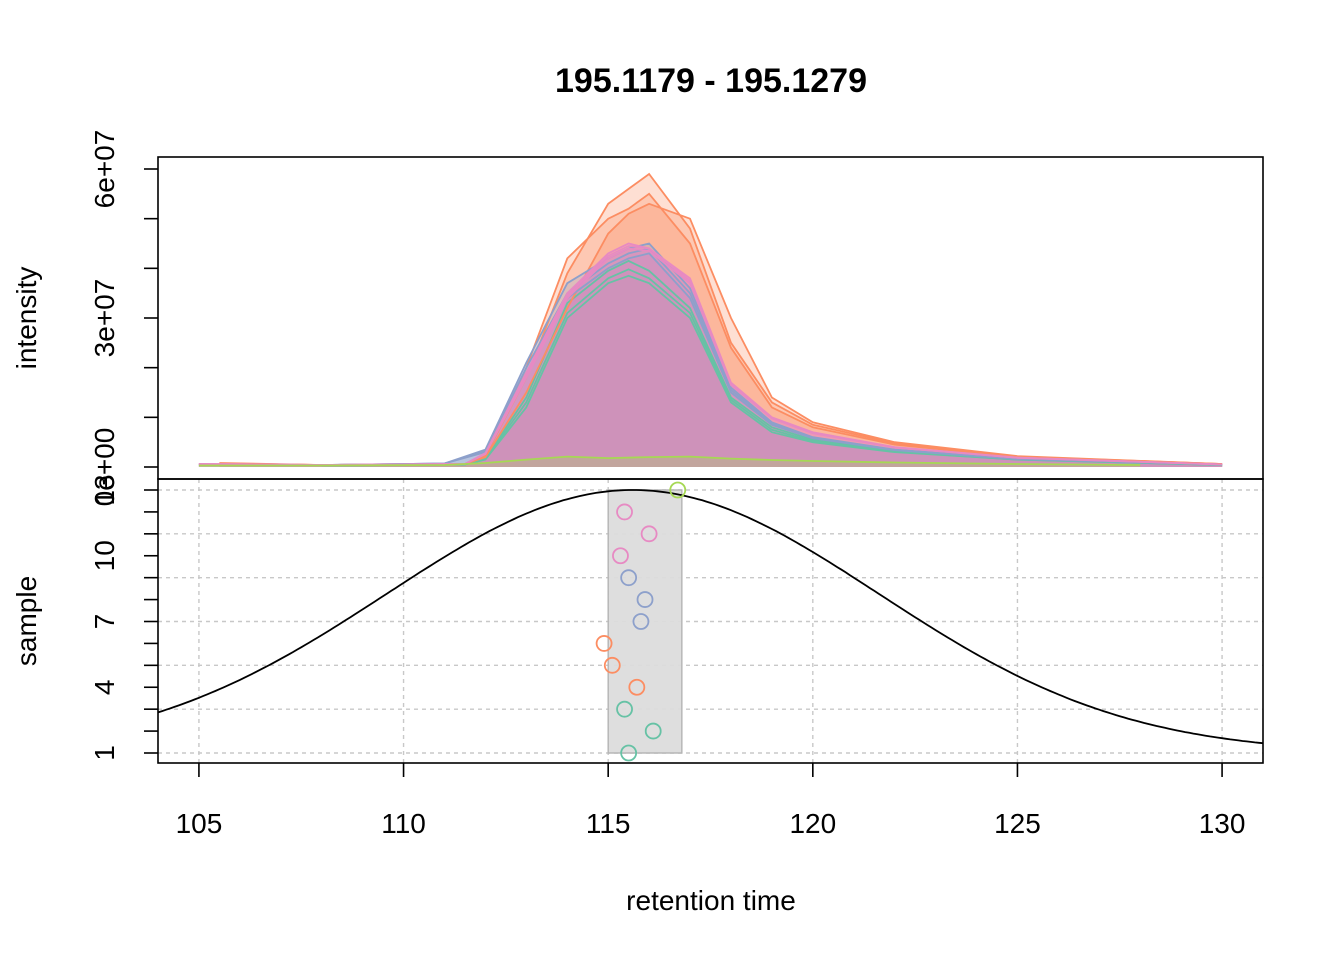  I want to click on retention-window, so click(645, 621).